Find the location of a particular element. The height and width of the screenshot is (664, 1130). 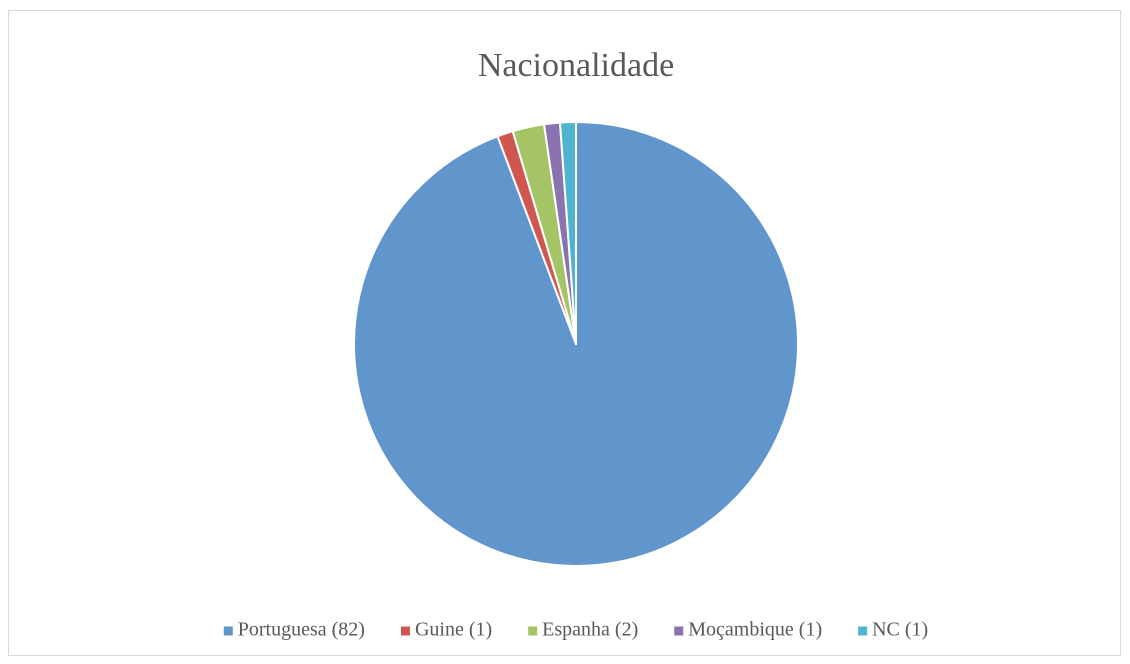

chart-title: Nacionalidade is located at coordinates (576, 65).